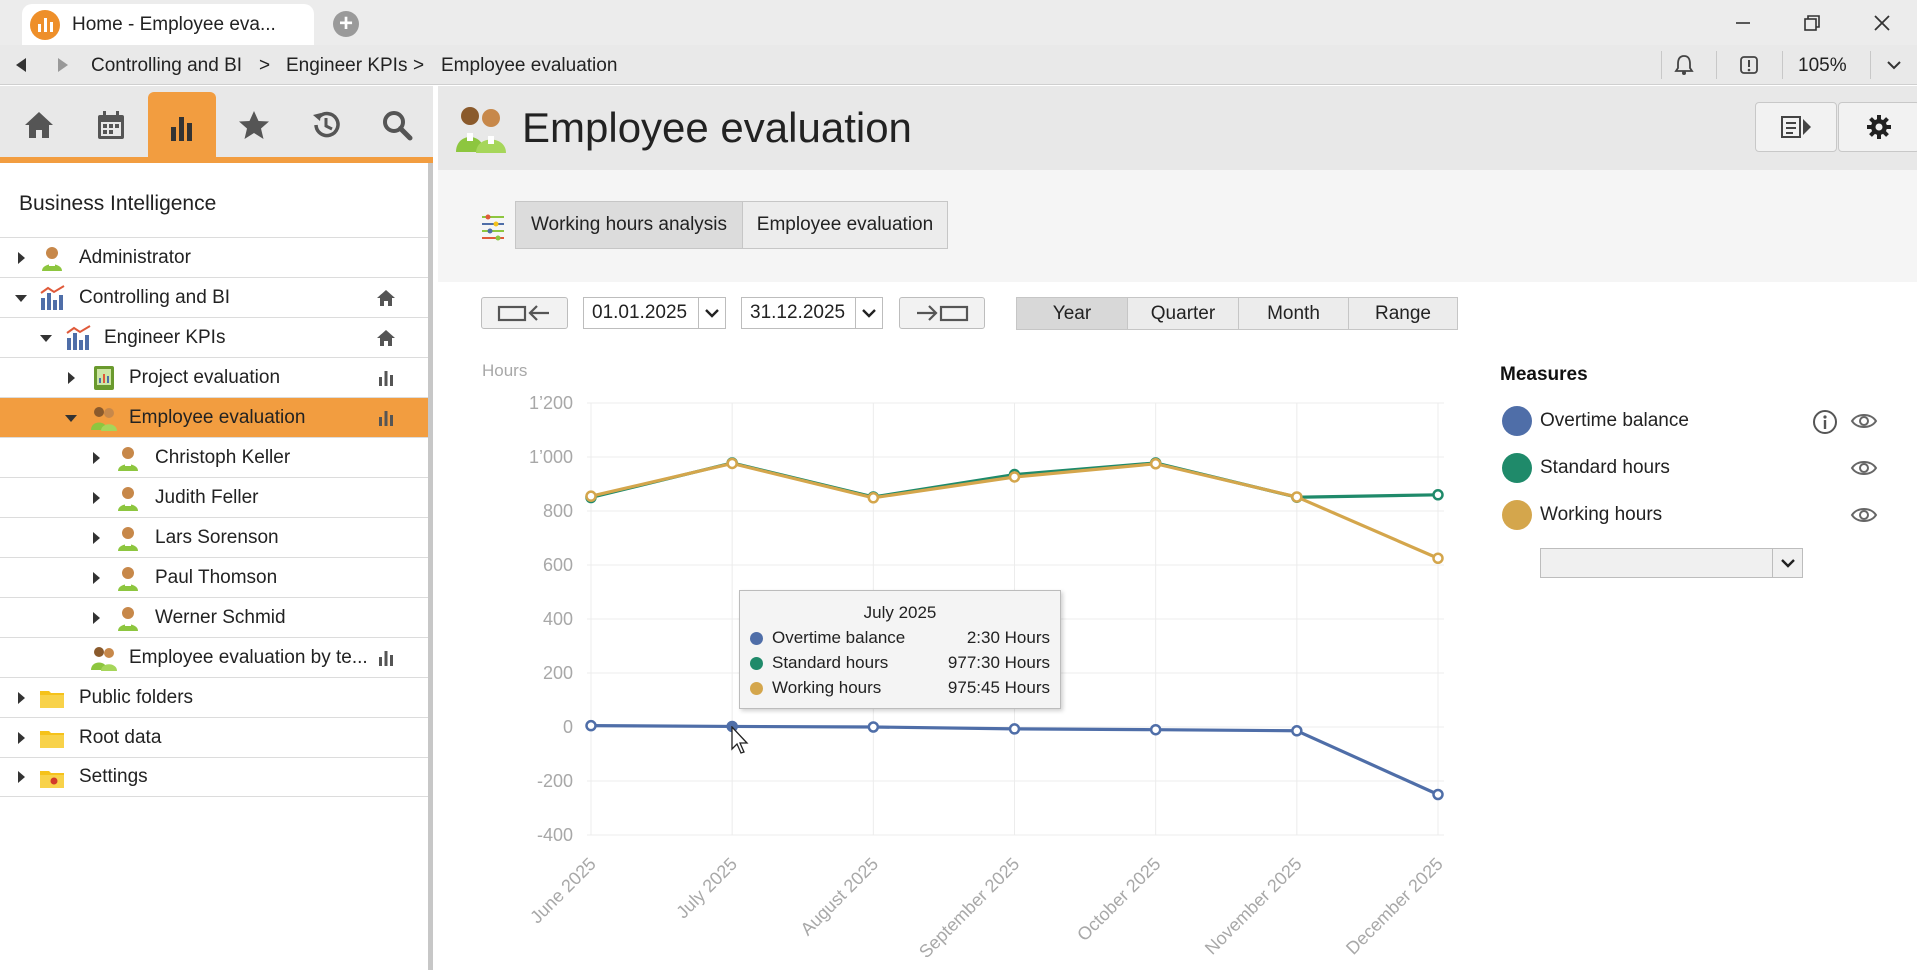 The height and width of the screenshot is (970, 1917). Describe the element at coordinates (397, 124) in the screenshot. I see `toolbar-search-button` at that location.